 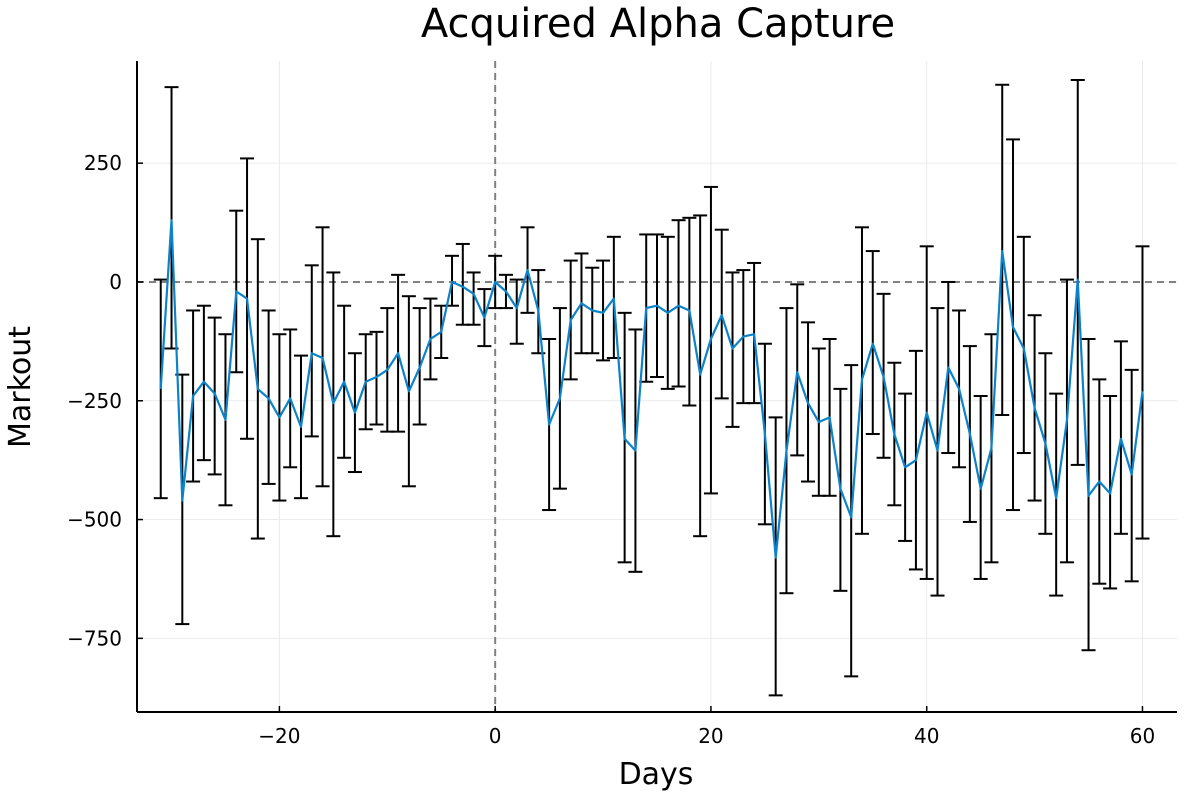 I want to click on y-tick-label: −750, so click(x=94, y=638).